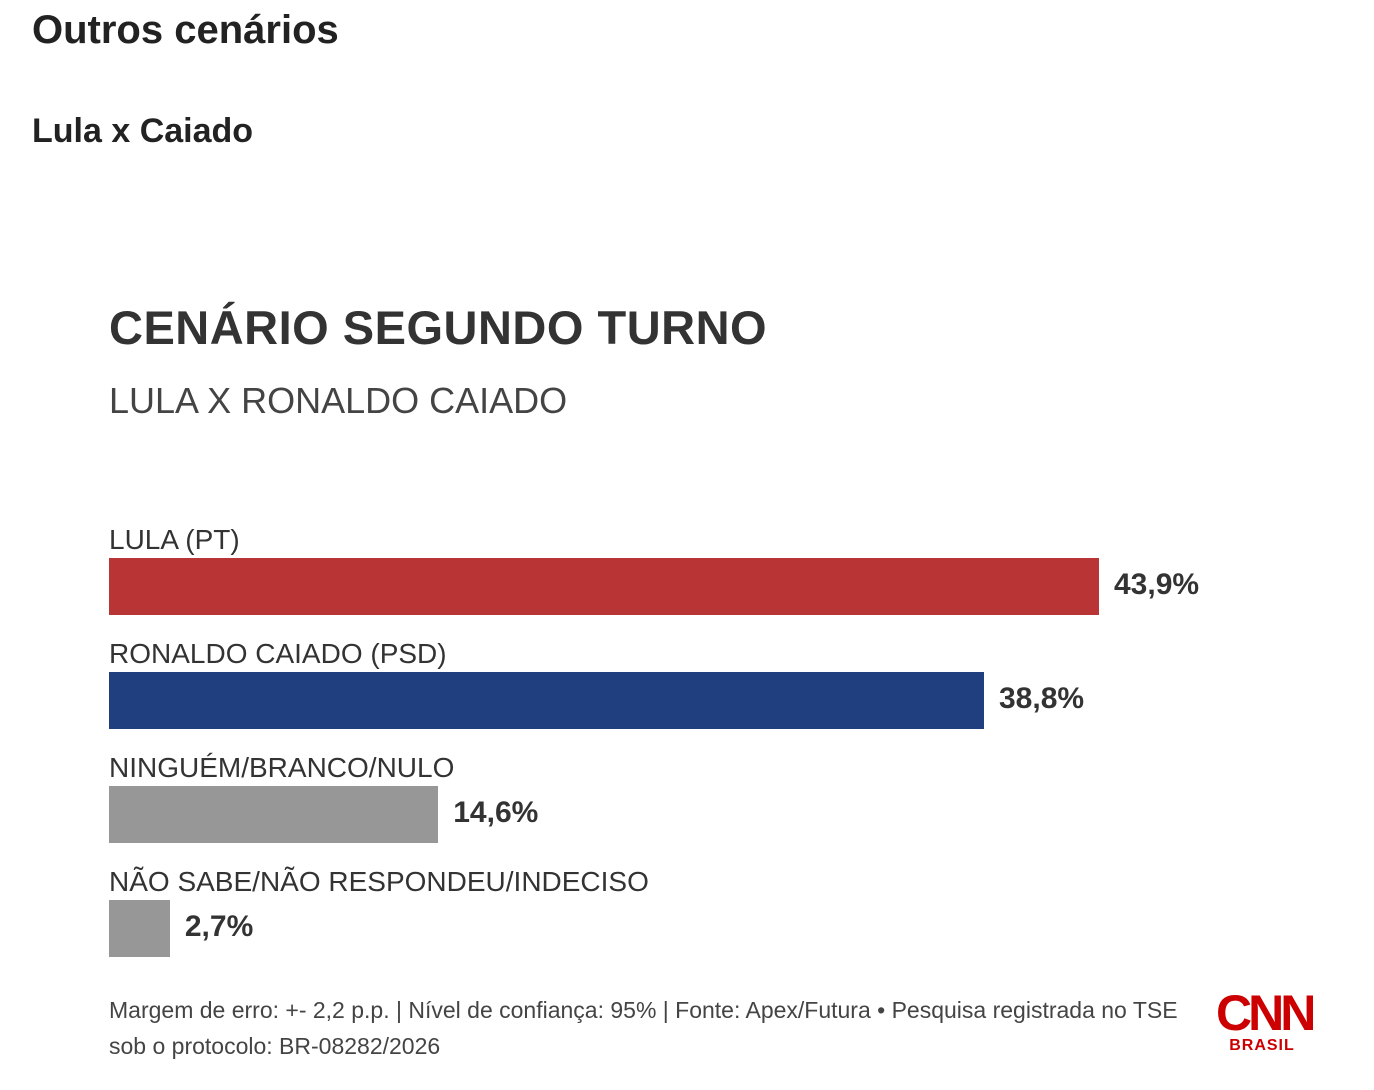  What do you see at coordinates (185, 30) in the screenshot?
I see `page-title: Outros cenários` at bounding box center [185, 30].